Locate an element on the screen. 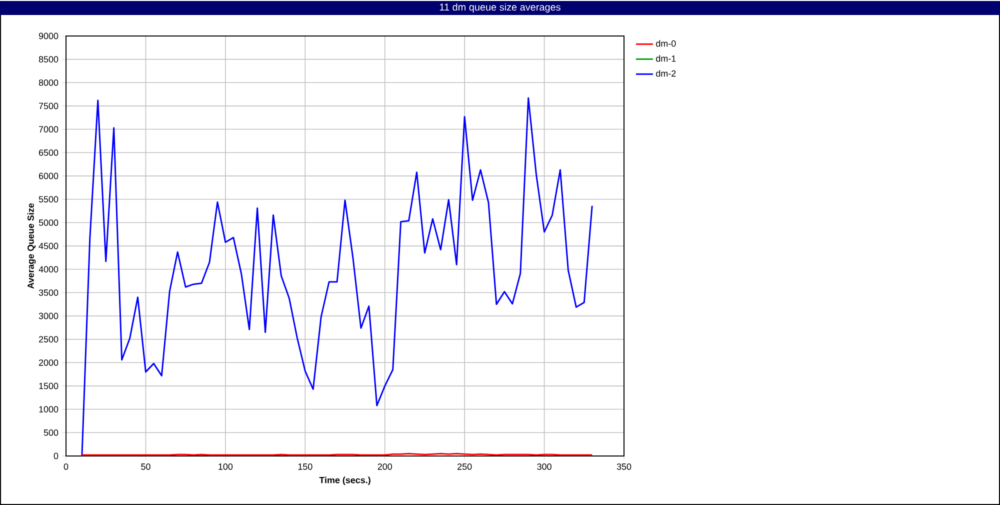 This screenshot has height=505, width=1000. y-tick-label: 2000 is located at coordinates (48, 362).